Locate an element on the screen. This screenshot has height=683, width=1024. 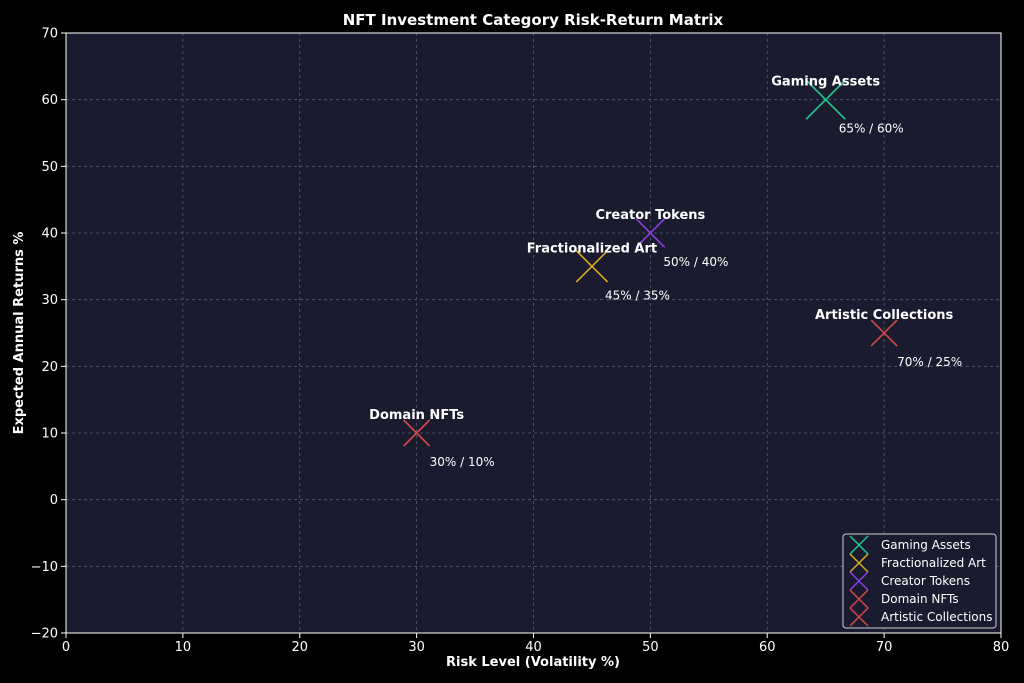
x-tick-label: 10 is located at coordinates (183, 647).